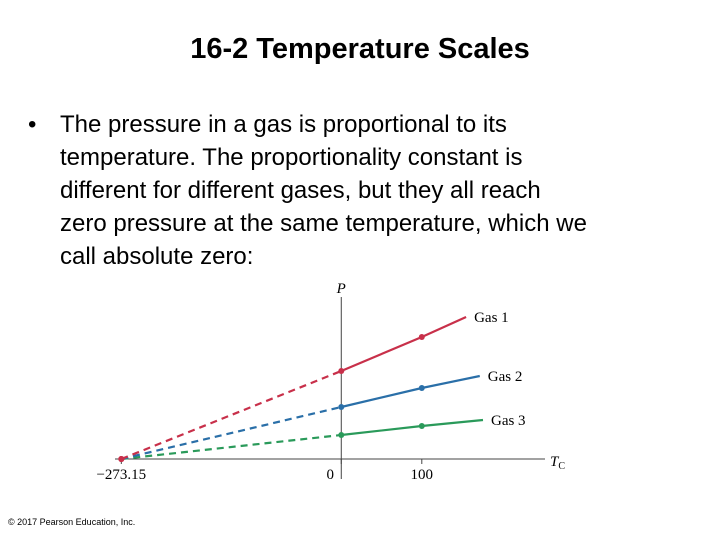  I want to click on copyright: © 2017 Pearson Education, Inc., so click(71, 522).